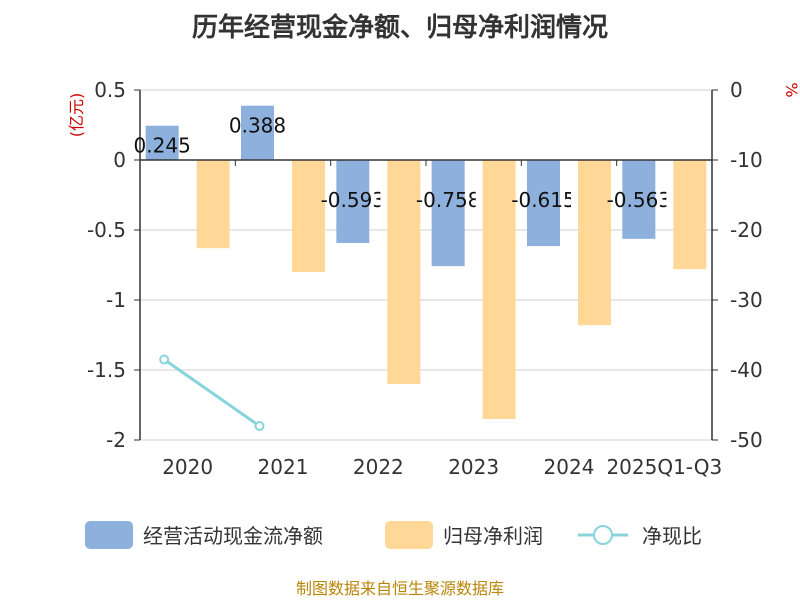 This screenshot has width=800, height=600. What do you see at coordinates (664, 467) in the screenshot?
I see `x-tick-label: 2025Q1-Q3` at bounding box center [664, 467].